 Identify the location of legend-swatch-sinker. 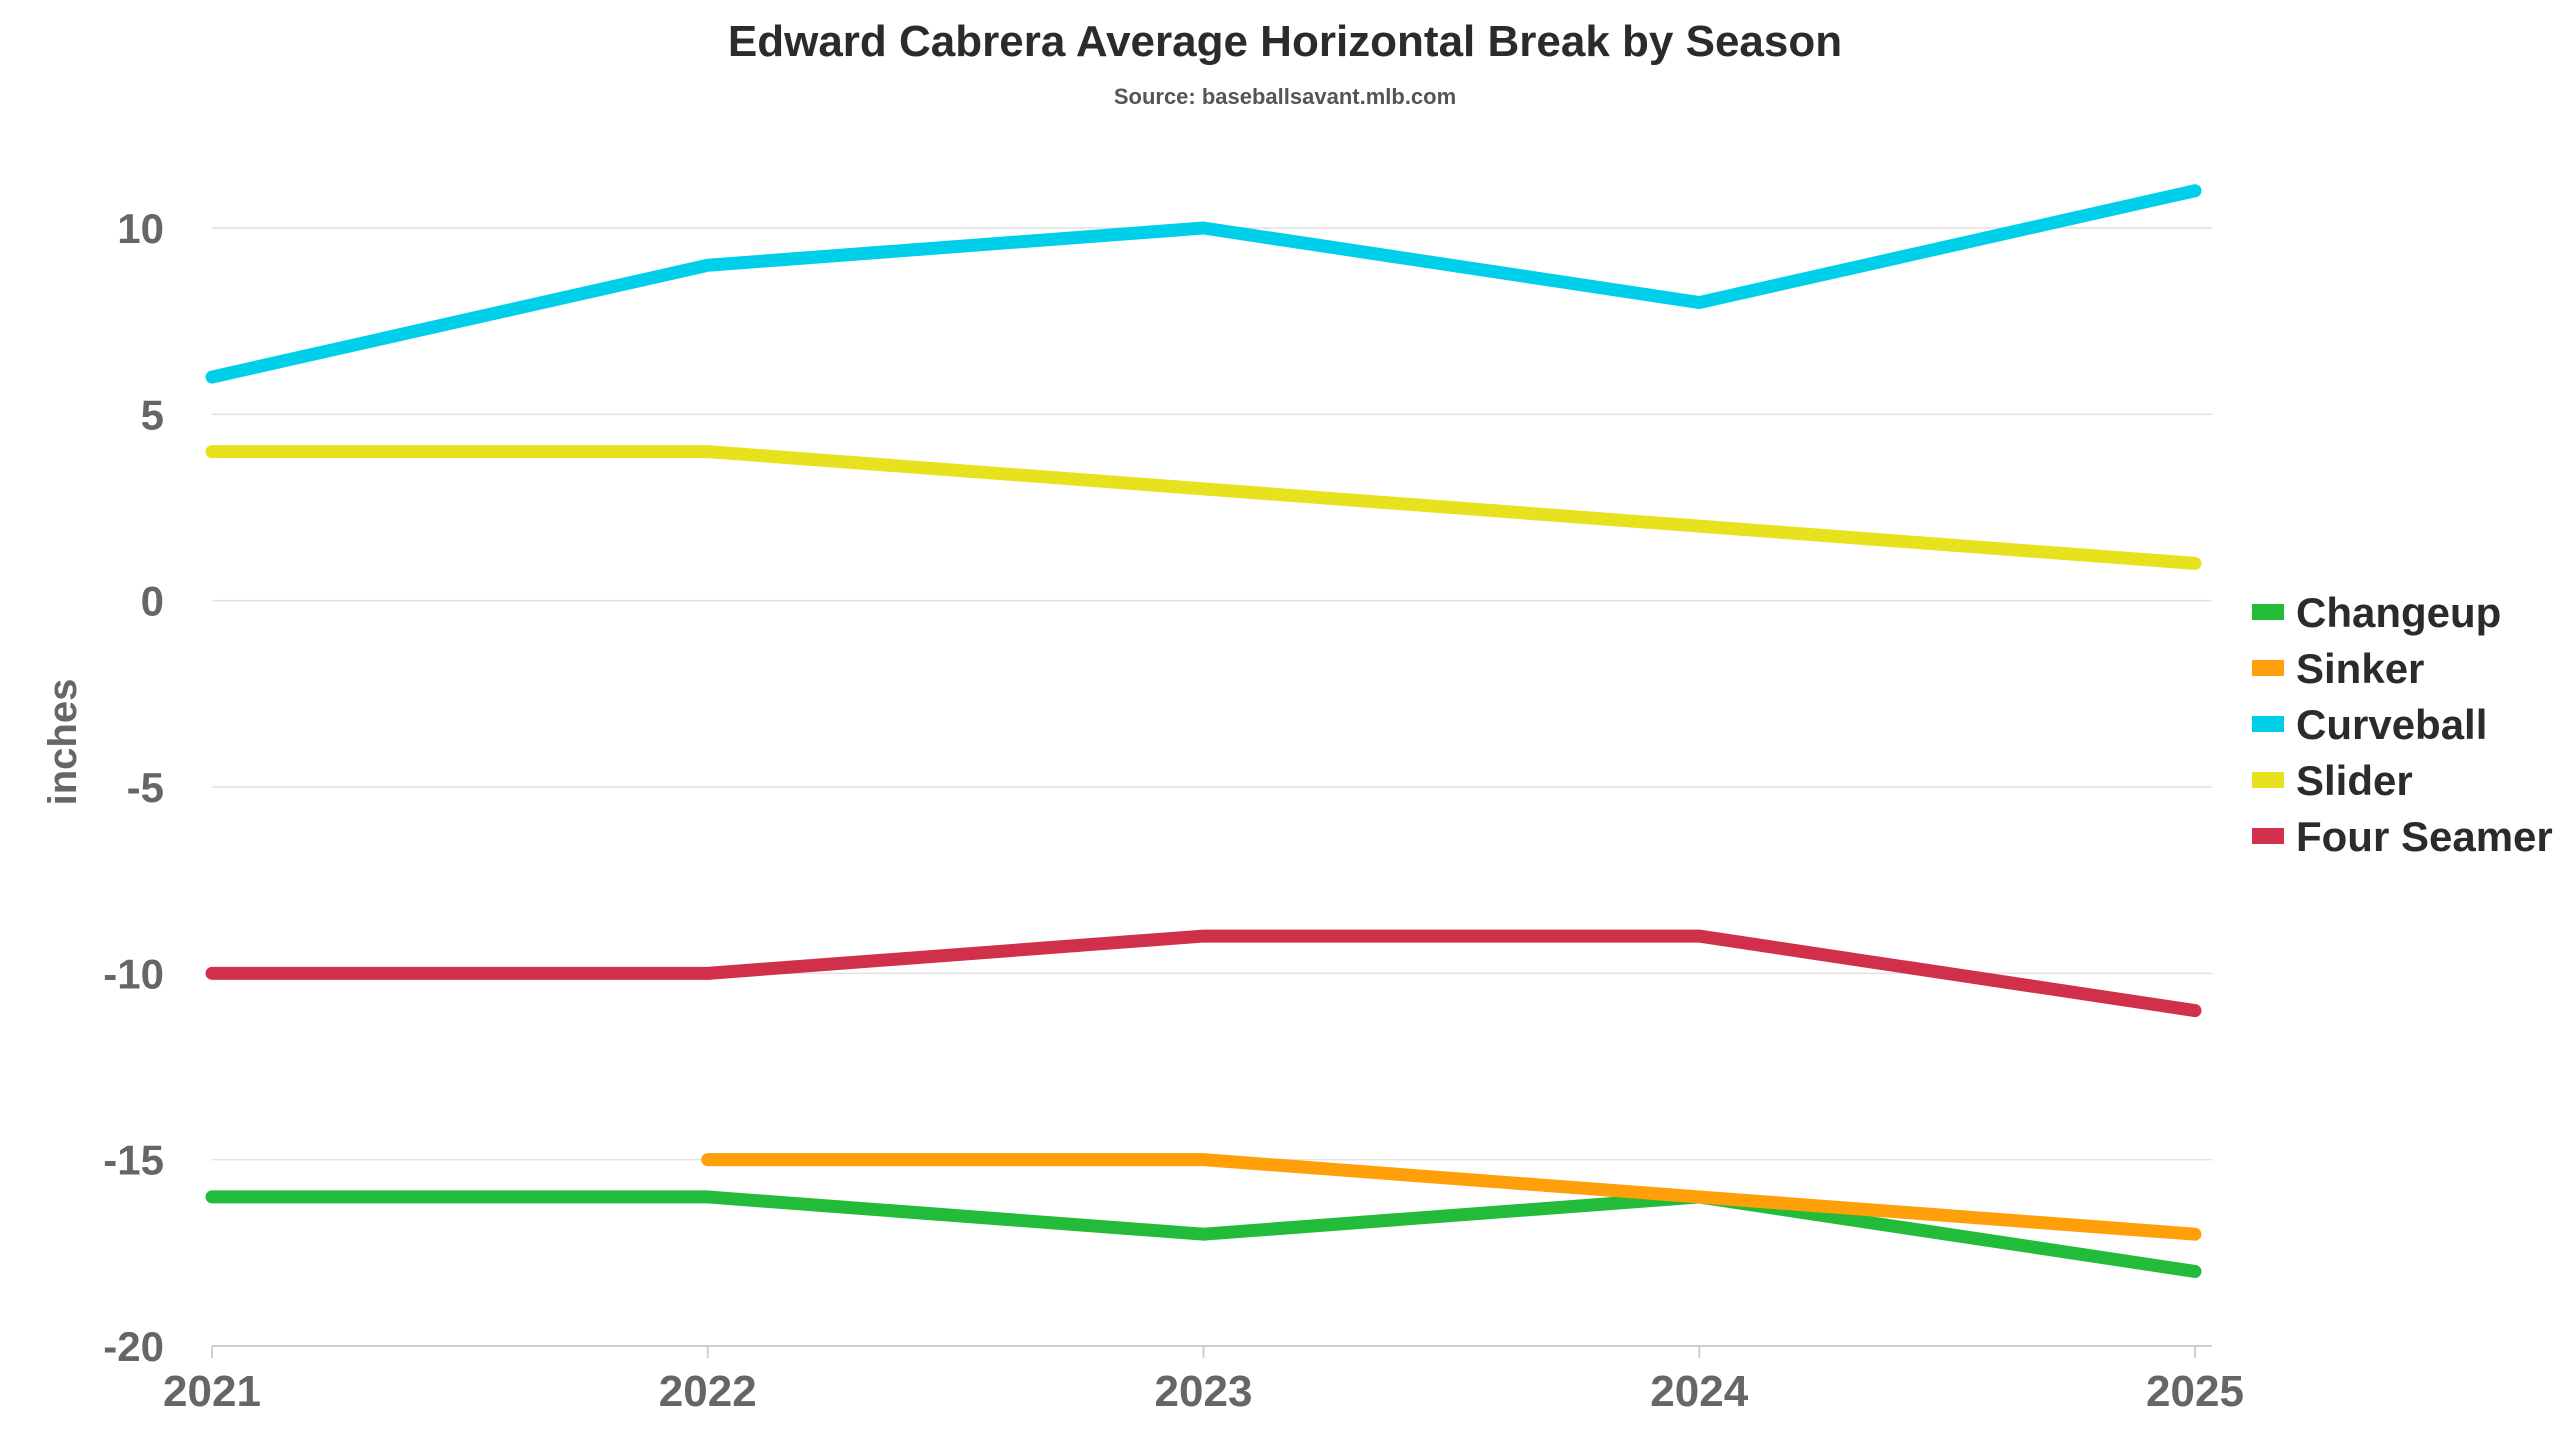
(2268, 668).